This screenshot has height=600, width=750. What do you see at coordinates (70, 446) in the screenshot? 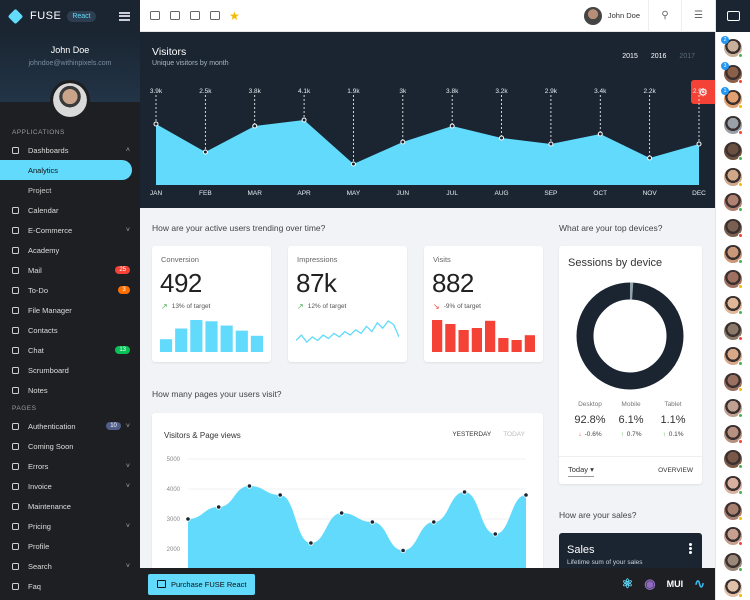
I see `sidebar-item-coming-soon: Coming Soon` at bounding box center [70, 446].